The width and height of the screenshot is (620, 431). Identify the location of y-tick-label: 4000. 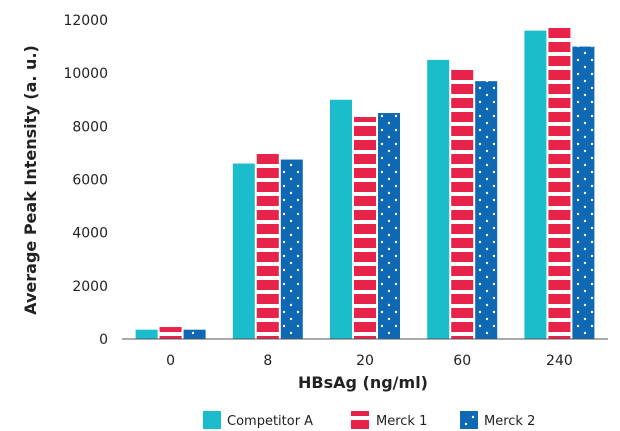
(90, 234).